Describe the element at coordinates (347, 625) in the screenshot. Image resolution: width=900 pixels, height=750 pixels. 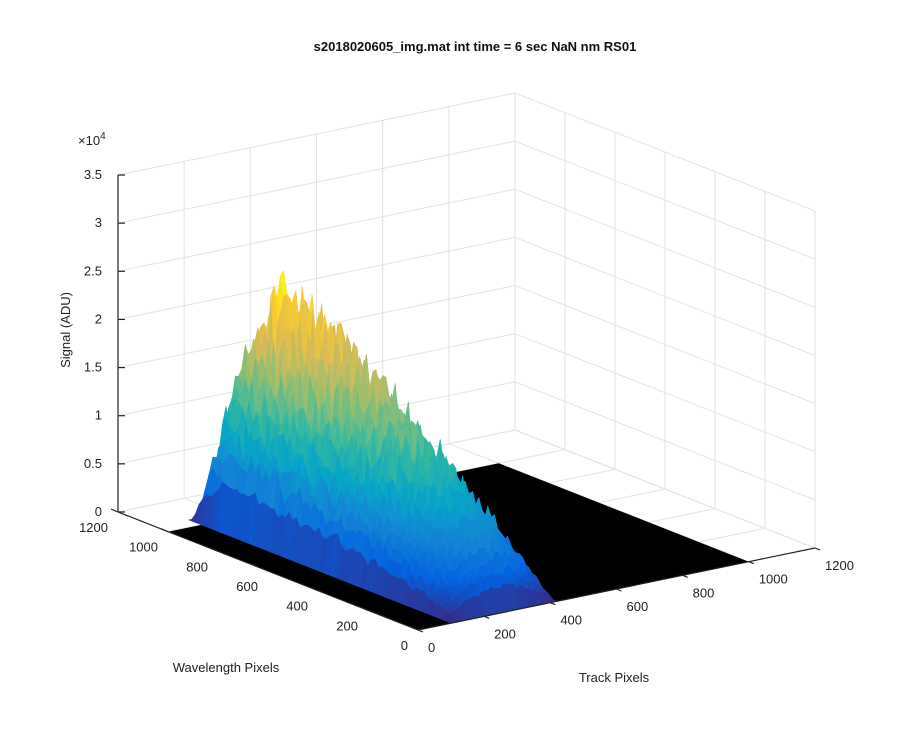
I see `y-tick-label: 200` at that location.